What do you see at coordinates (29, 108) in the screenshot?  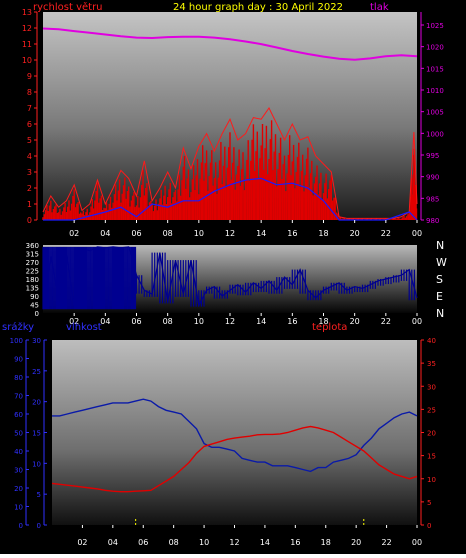 I see `wind-axis-label: 7` at bounding box center [29, 108].